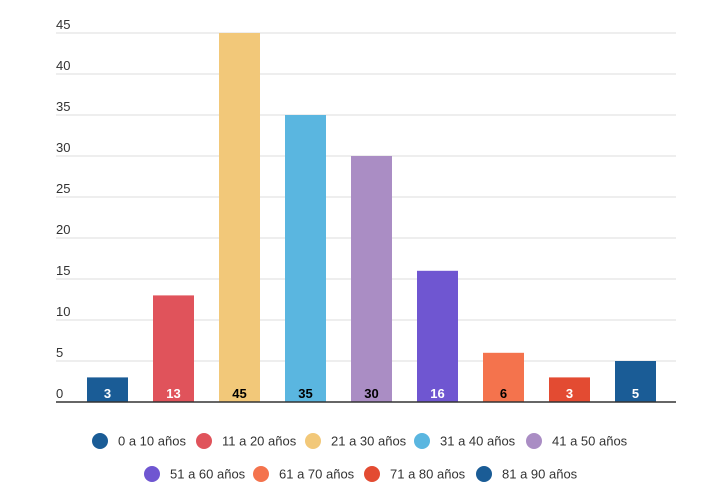 This screenshot has height=490, width=719. I want to click on y-tick-label: 40, so click(63, 65).